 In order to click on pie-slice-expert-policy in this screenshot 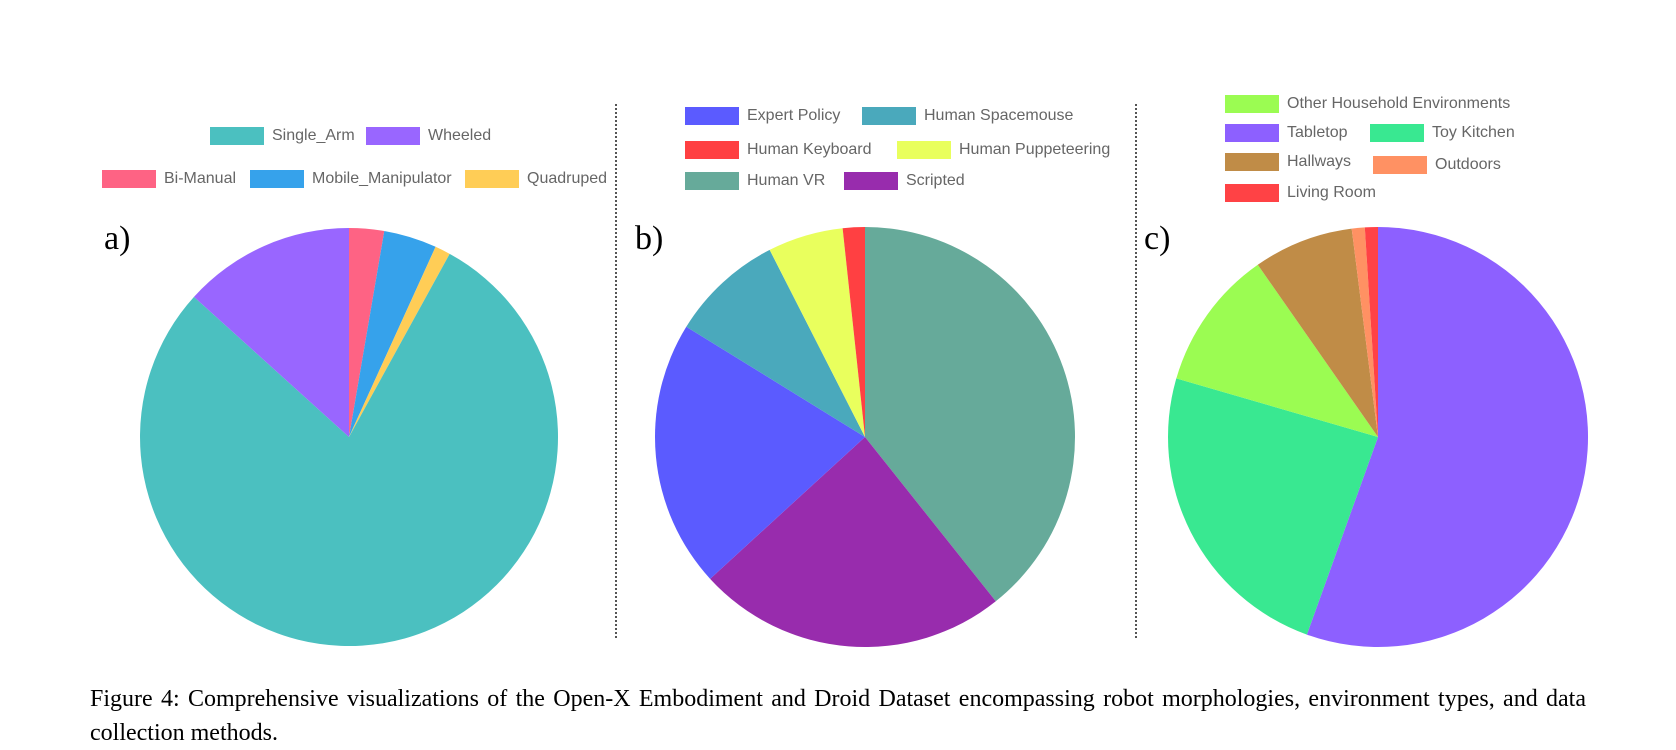, I will do `click(759, 452)`.